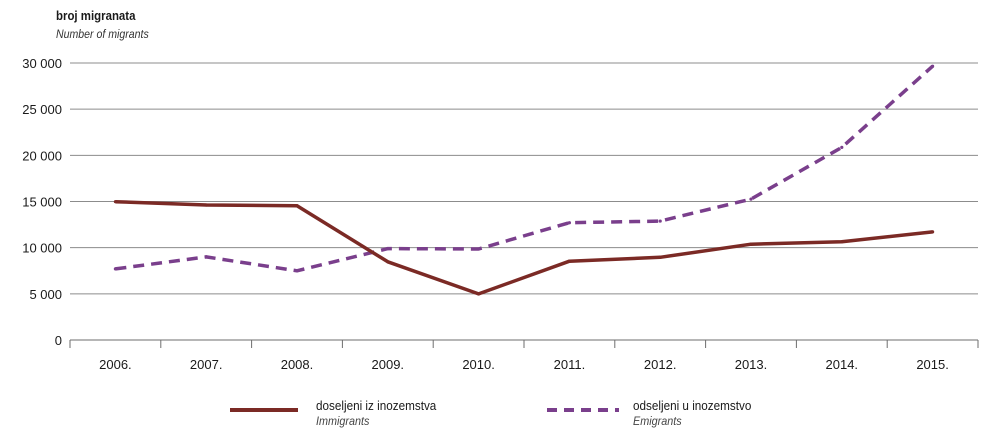  Describe the element at coordinates (42, 155) in the screenshot. I see `y-tick-label: 20 000` at that location.